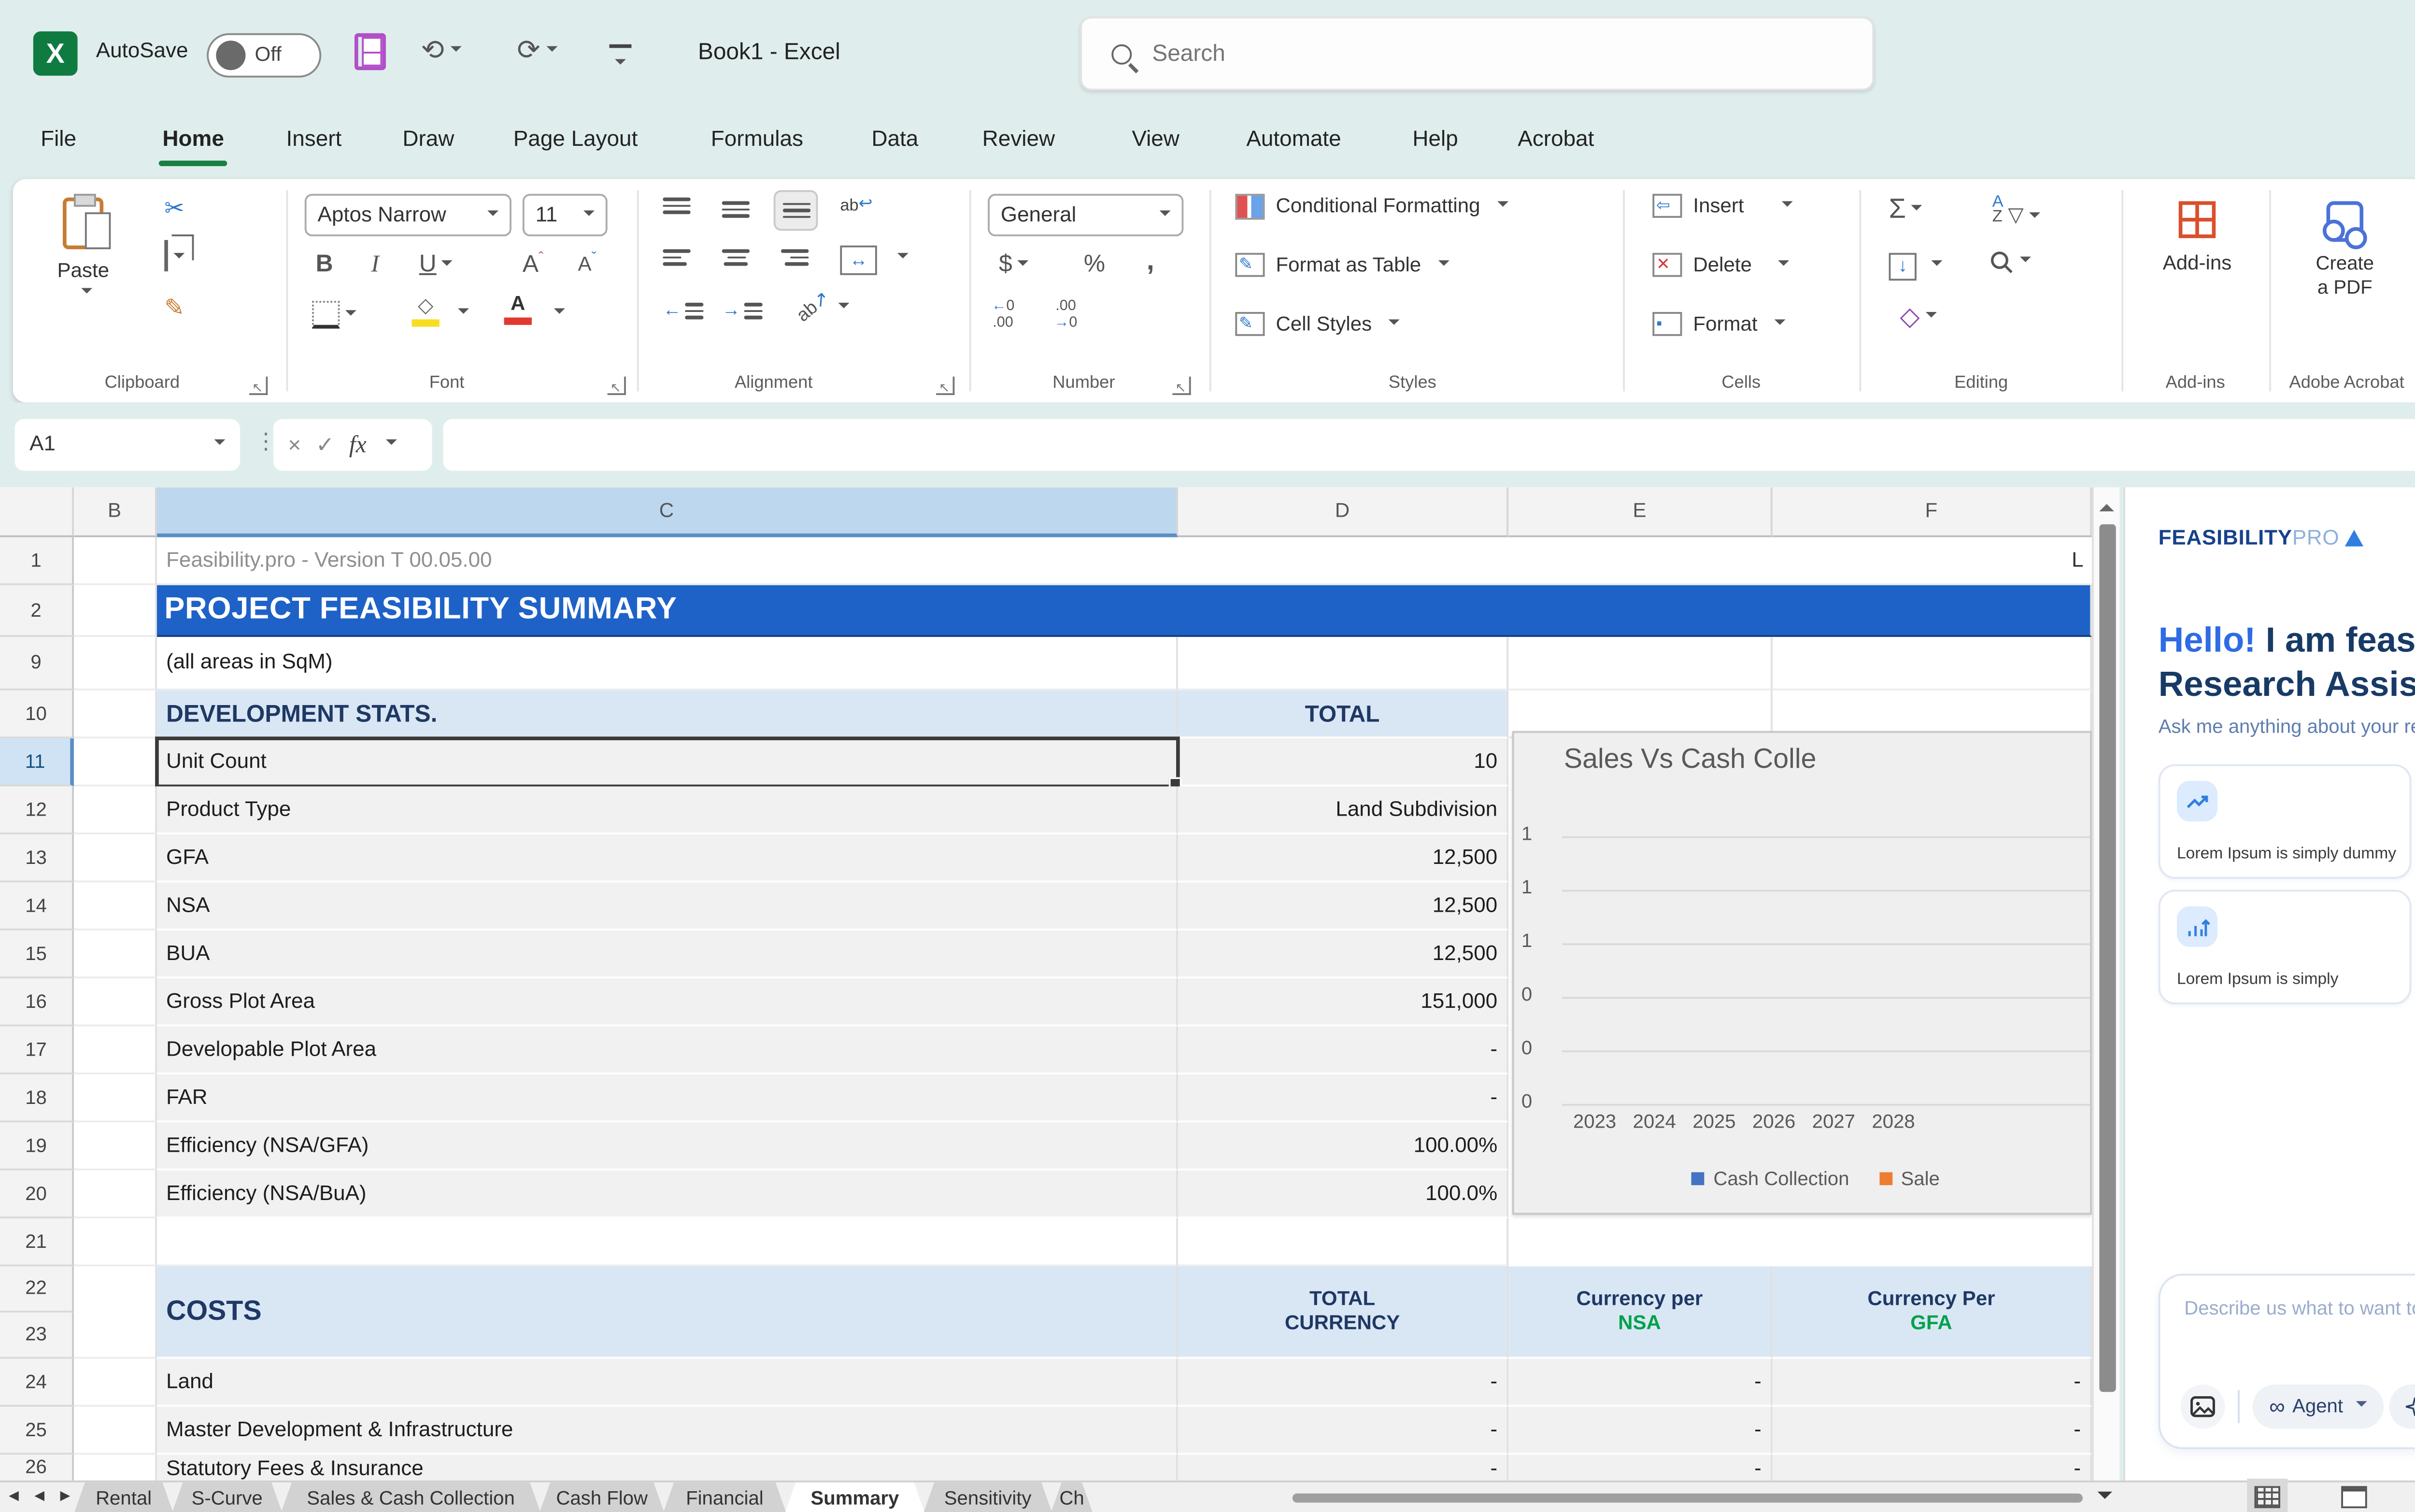 The image size is (2415, 1512). I want to click on cell-c17: Developable Plot Area, so click(667, 1050).